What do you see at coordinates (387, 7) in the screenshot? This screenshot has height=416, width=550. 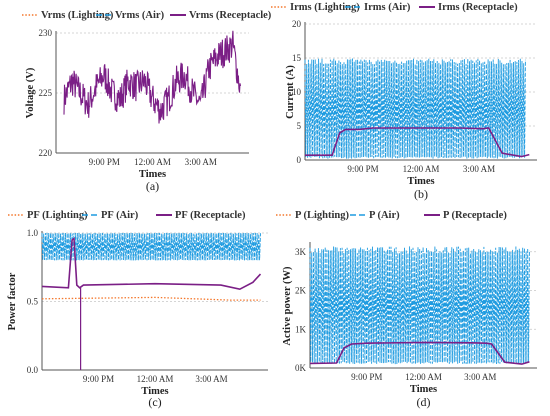 I see `legend-entry: Irms (Air)` at bounding box center [387, 7].